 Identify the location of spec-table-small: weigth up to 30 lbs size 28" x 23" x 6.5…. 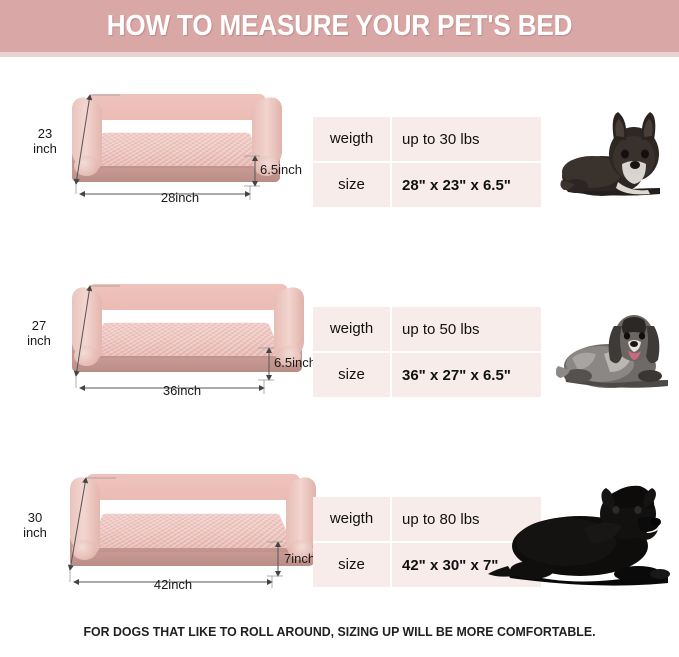
(427, 162).